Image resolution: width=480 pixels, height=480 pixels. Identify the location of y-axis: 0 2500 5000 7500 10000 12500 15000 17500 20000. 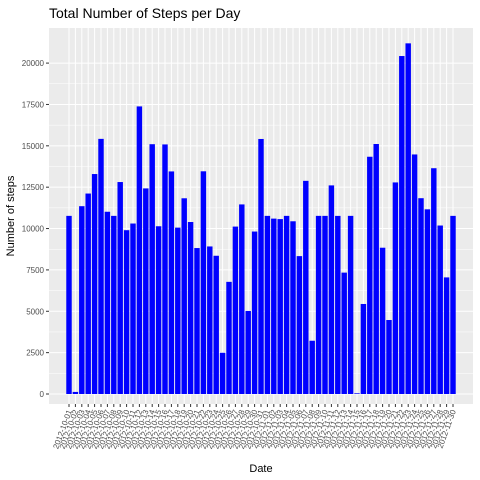
(35, 229).